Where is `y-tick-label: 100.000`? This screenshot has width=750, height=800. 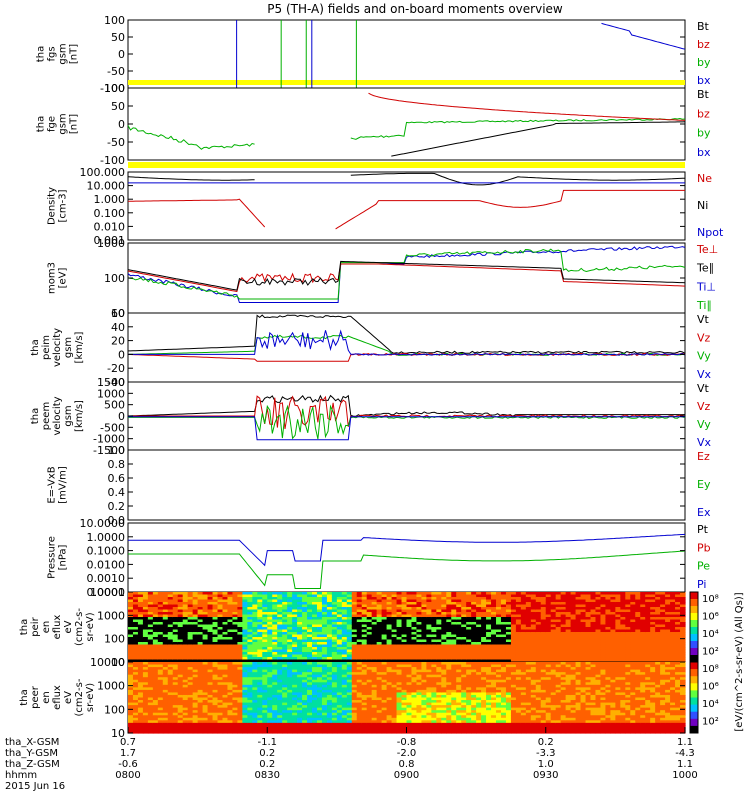
y-tick-label: 100.000 is located at coordinates (103, 172).